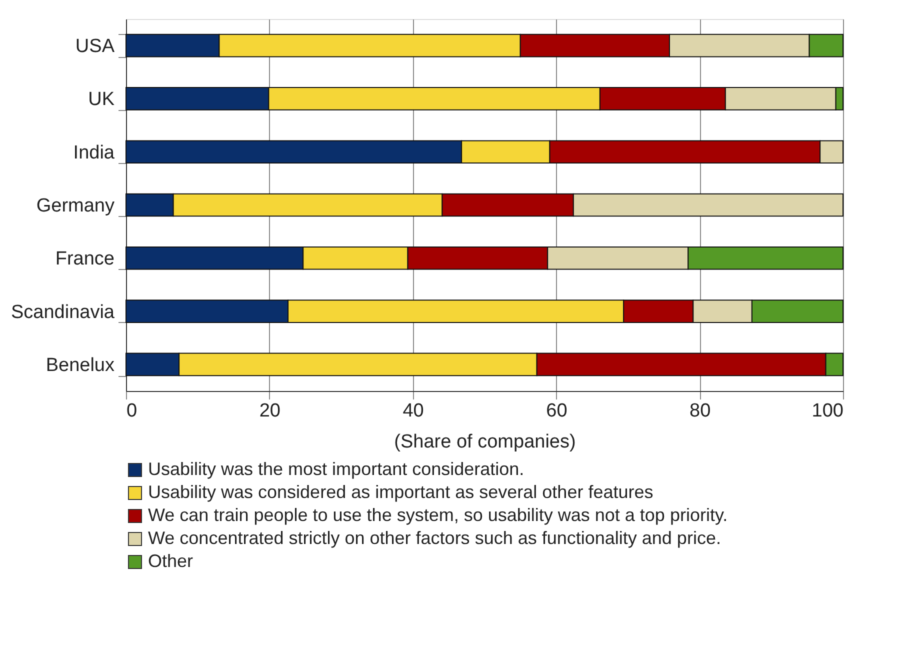 The height and width of the screenshot is (663, 921). I want to click on legend-label: Usability was the most important consideration., so click(336, 469).